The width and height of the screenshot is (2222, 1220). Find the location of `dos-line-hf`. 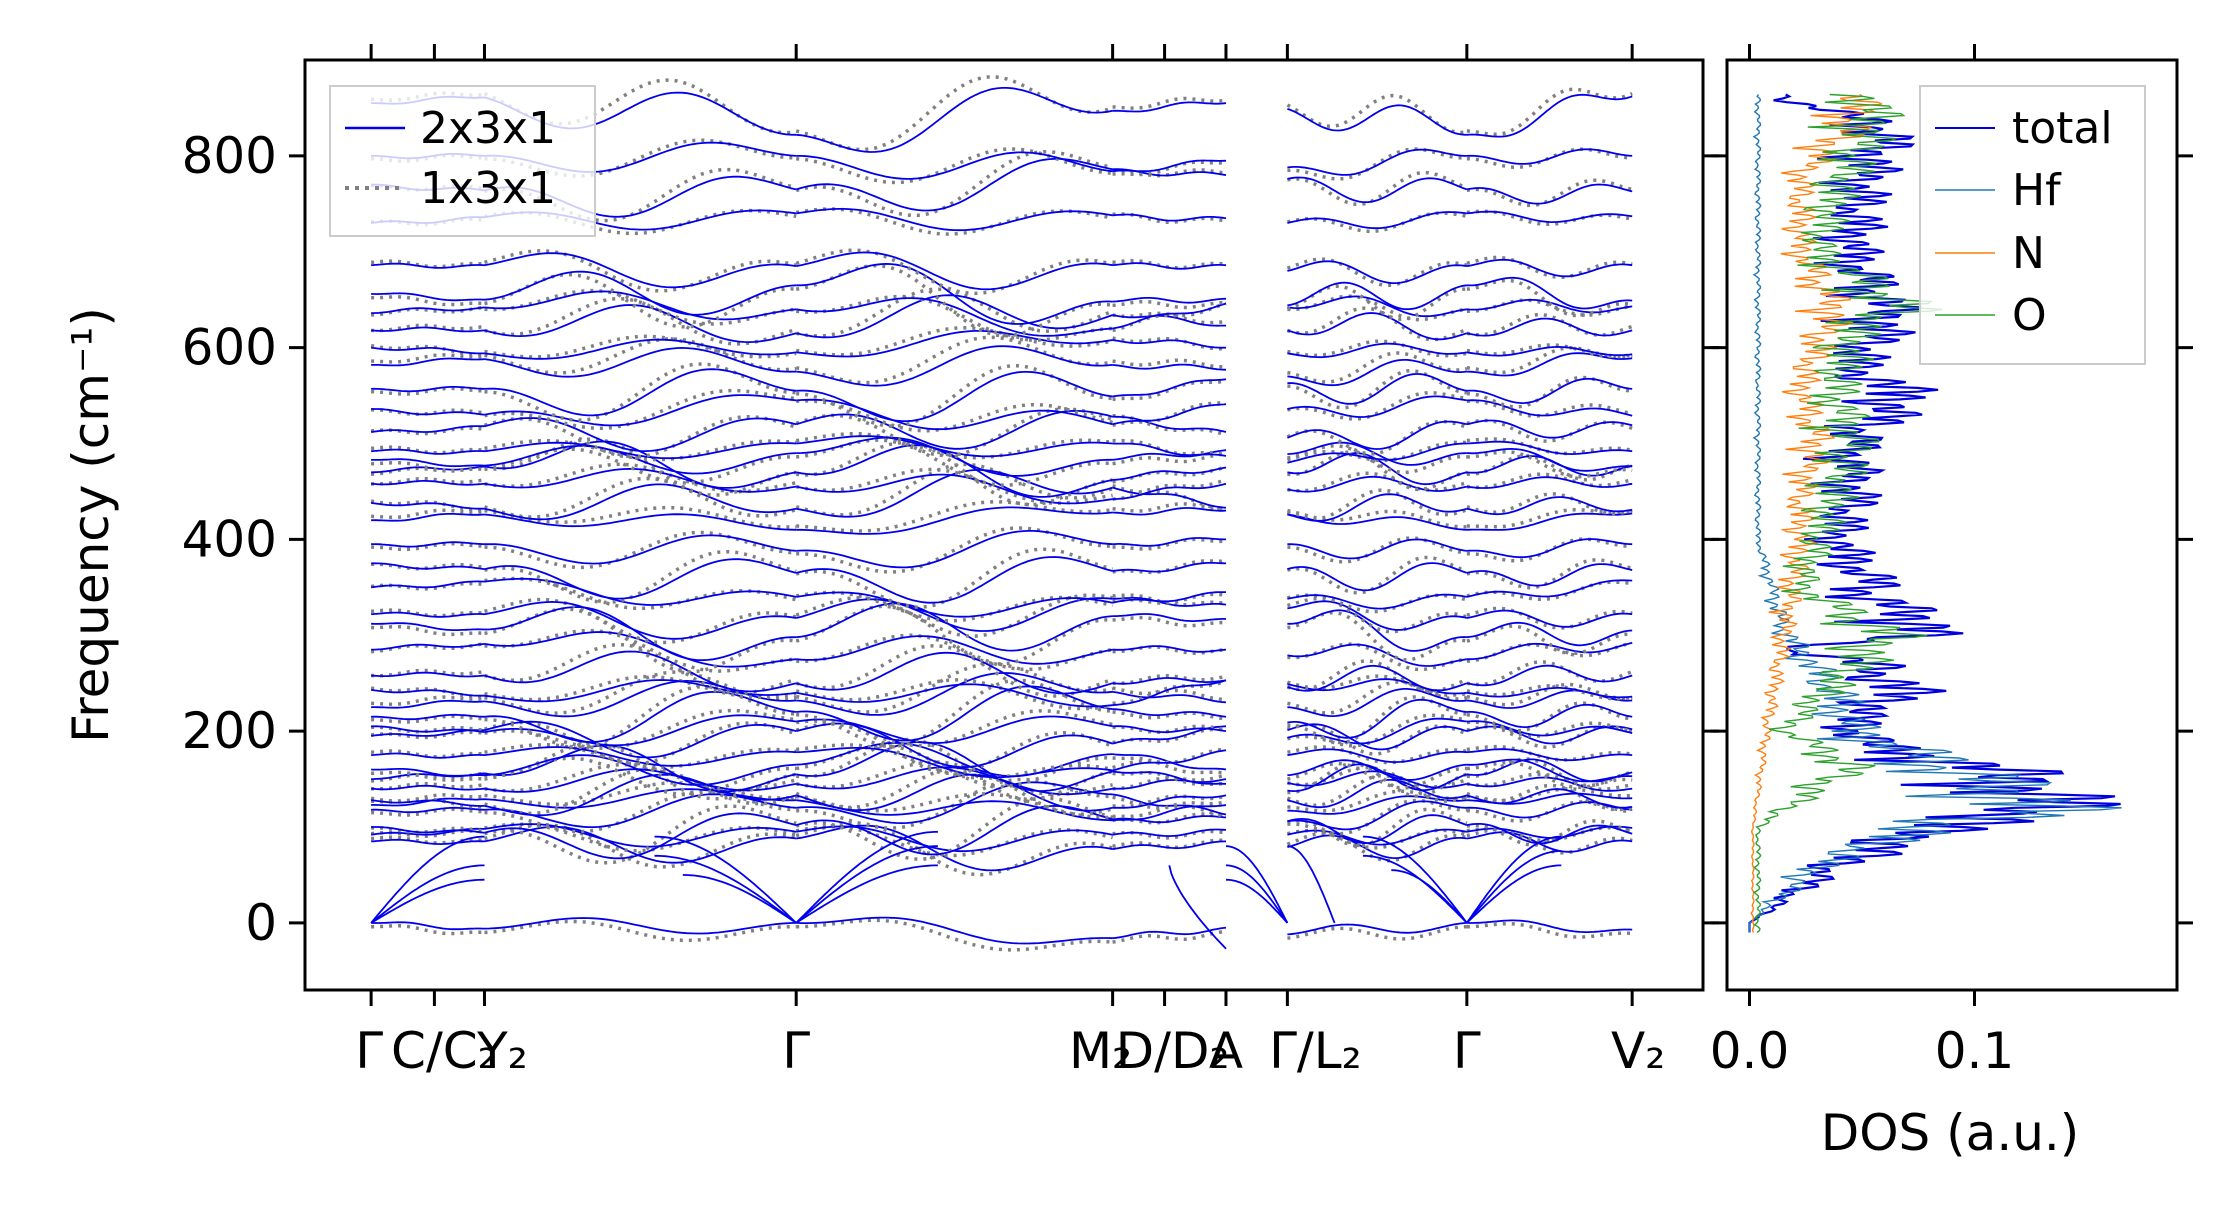

dos-line-hf is located at coordinates (1935, 513).